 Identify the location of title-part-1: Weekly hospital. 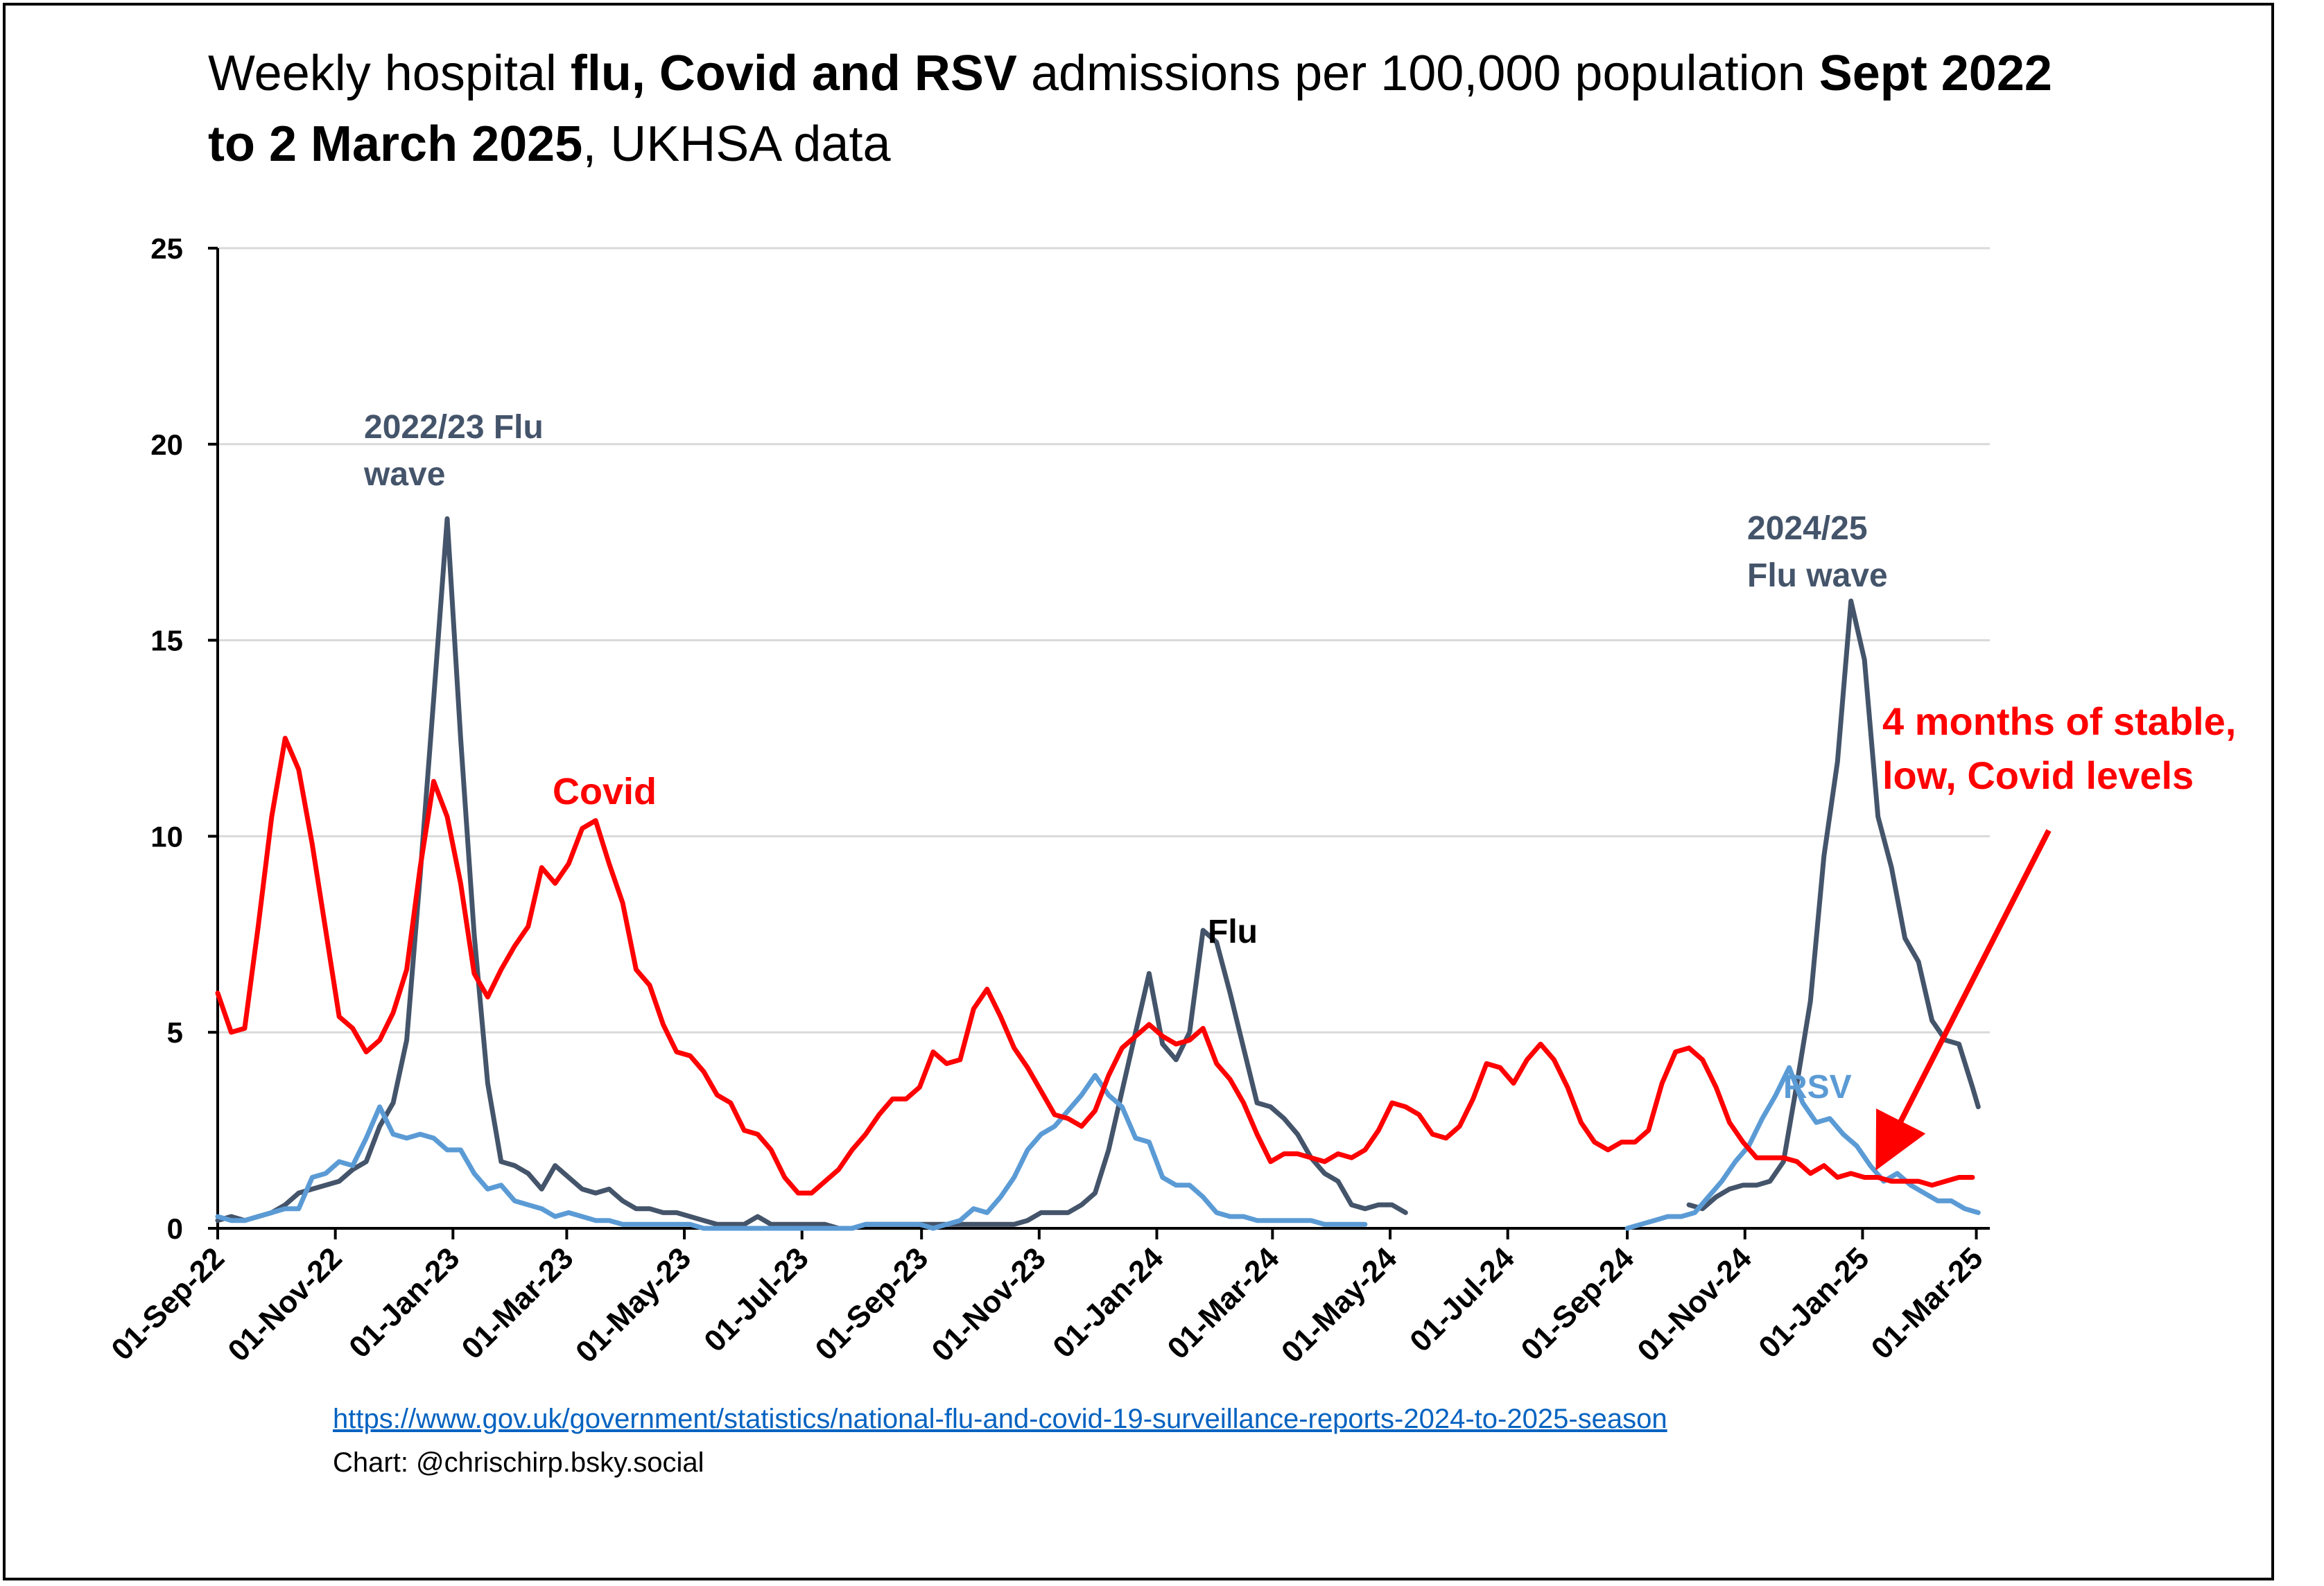
(390, 74).